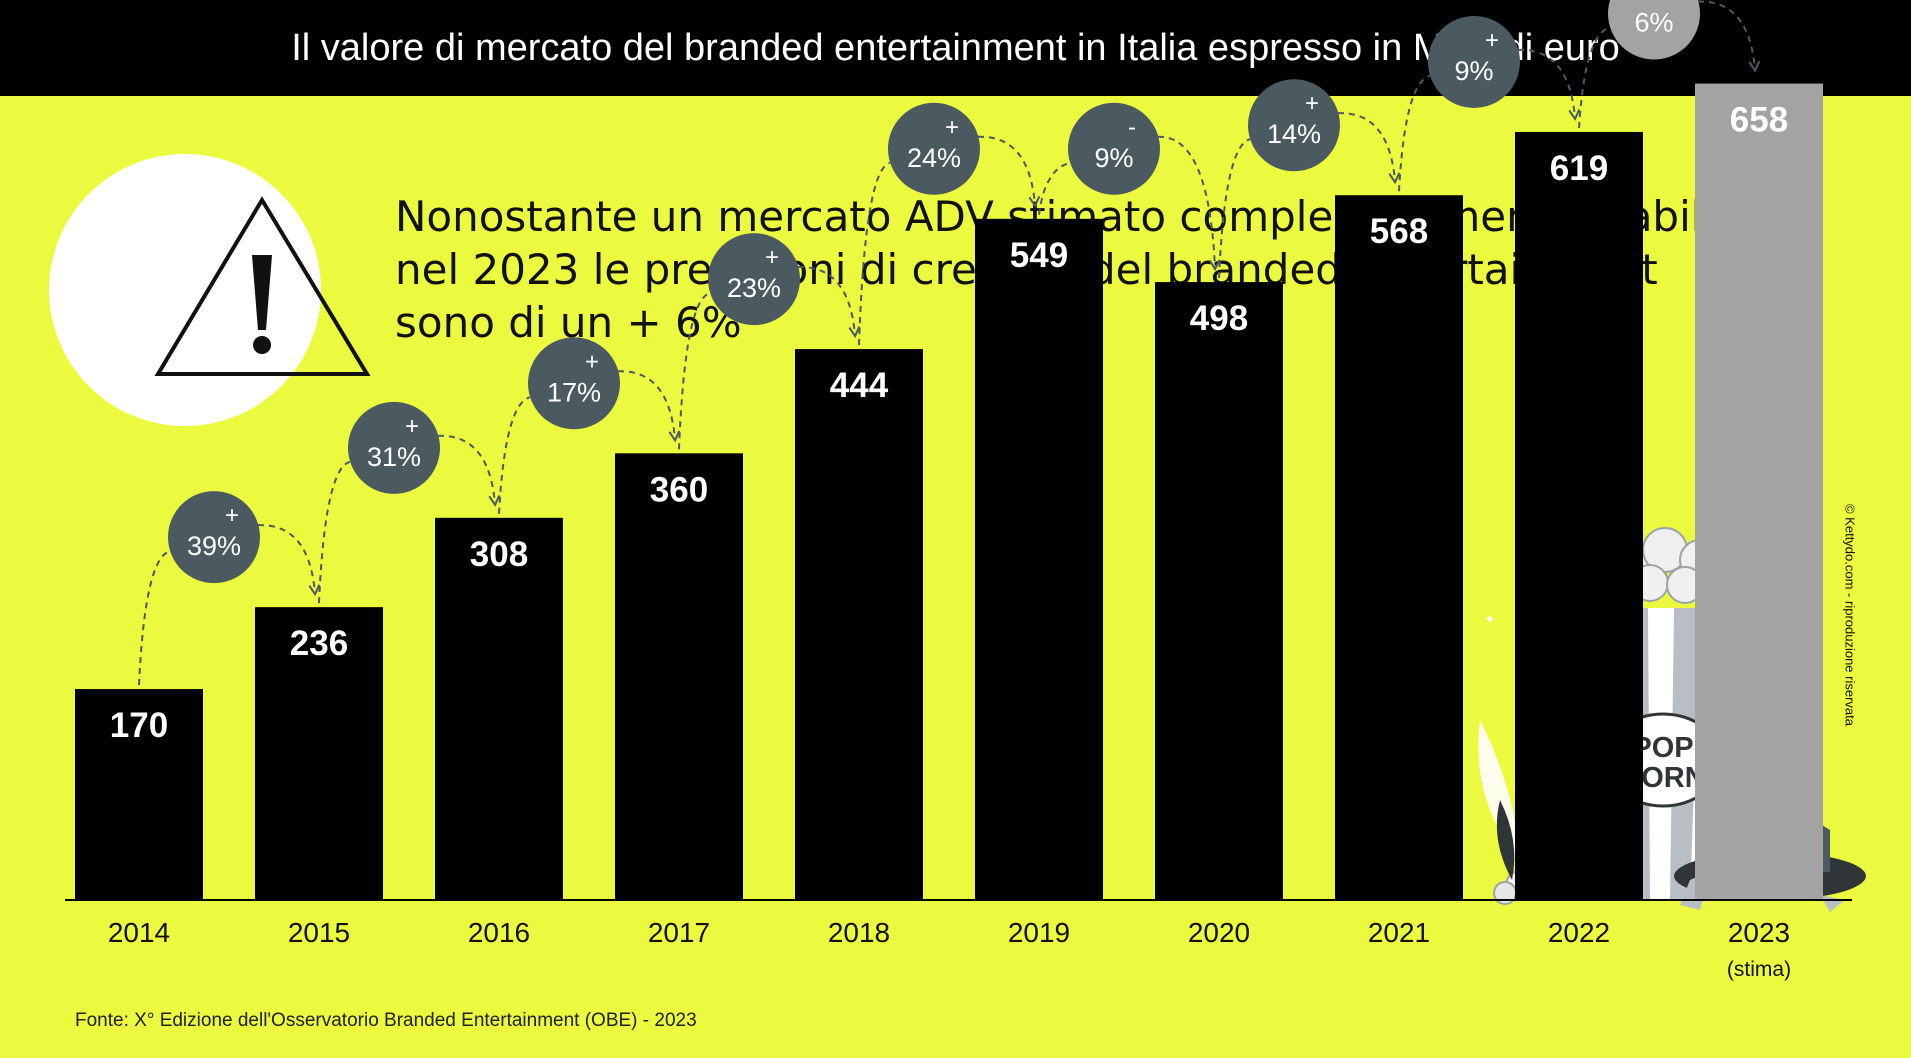 This screenshot has height=1058, width=1911. Describe the element at coordinates (679, 489) in the screenshot. I see `bar-value-label: 360` at that location.